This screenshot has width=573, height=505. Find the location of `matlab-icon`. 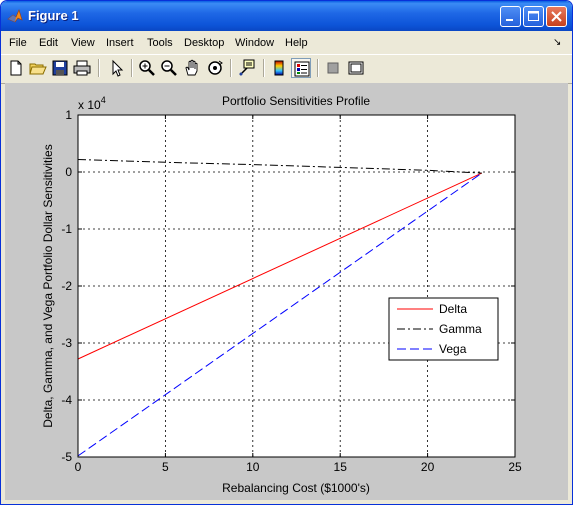

matlab-icon is located at coordinates (15, 16).